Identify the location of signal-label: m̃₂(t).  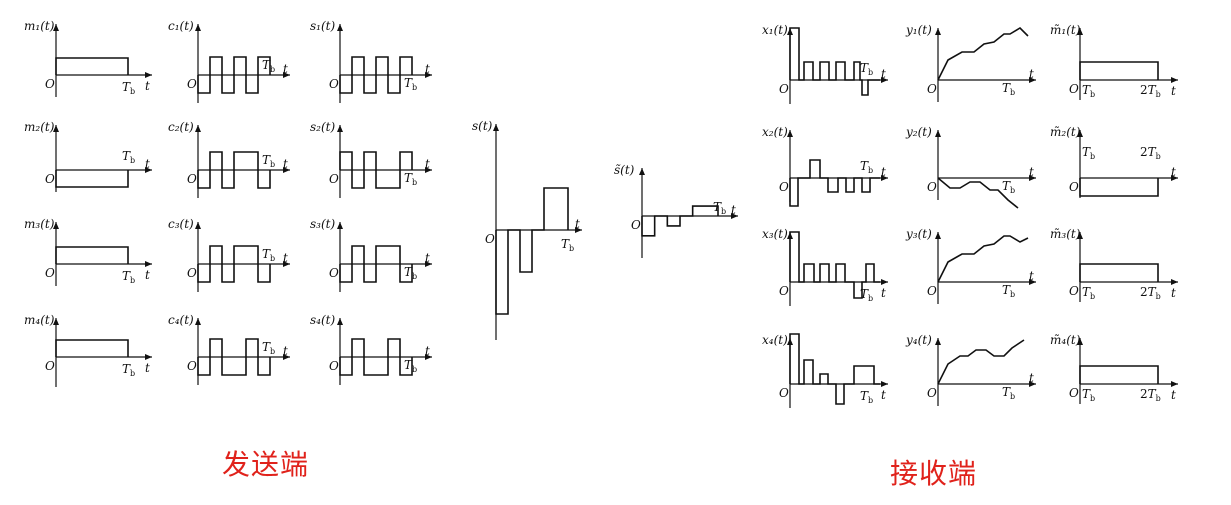
(1065, 132).